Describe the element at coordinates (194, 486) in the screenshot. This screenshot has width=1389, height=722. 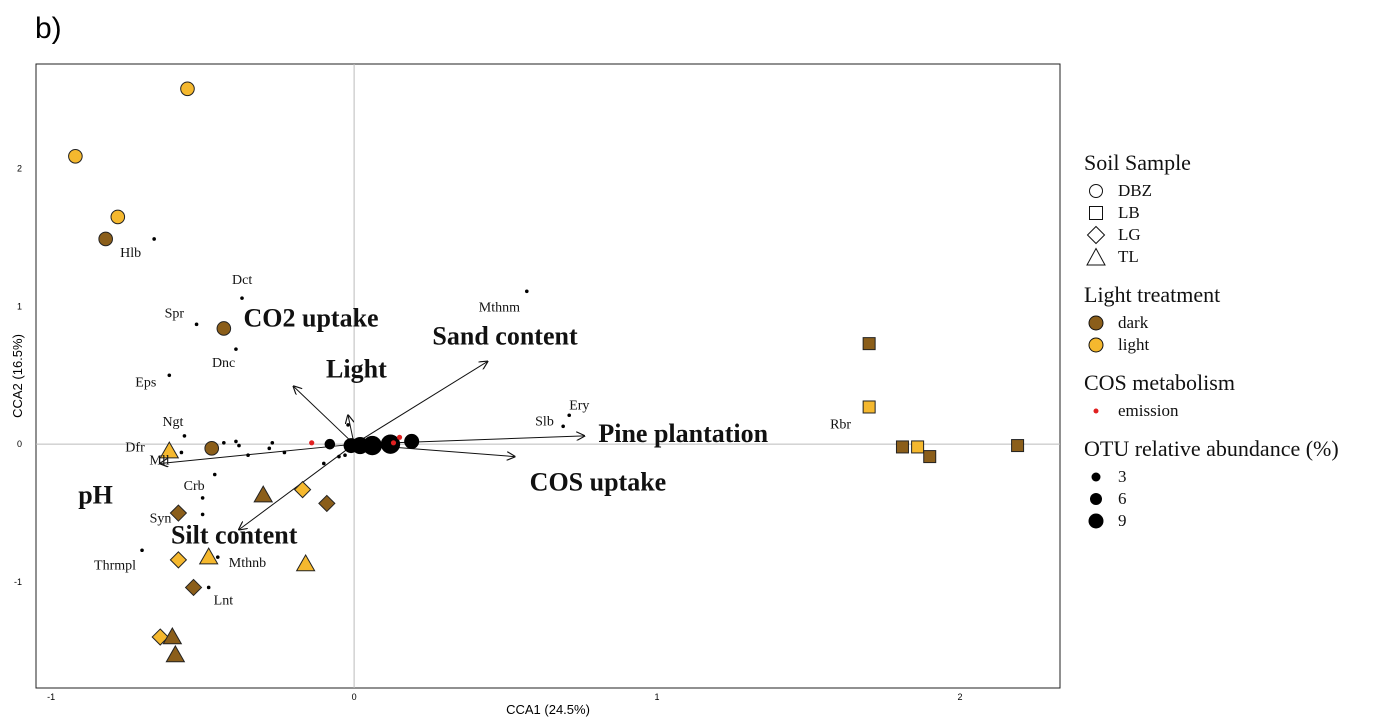
I see `otu-label: Crb` at that location.